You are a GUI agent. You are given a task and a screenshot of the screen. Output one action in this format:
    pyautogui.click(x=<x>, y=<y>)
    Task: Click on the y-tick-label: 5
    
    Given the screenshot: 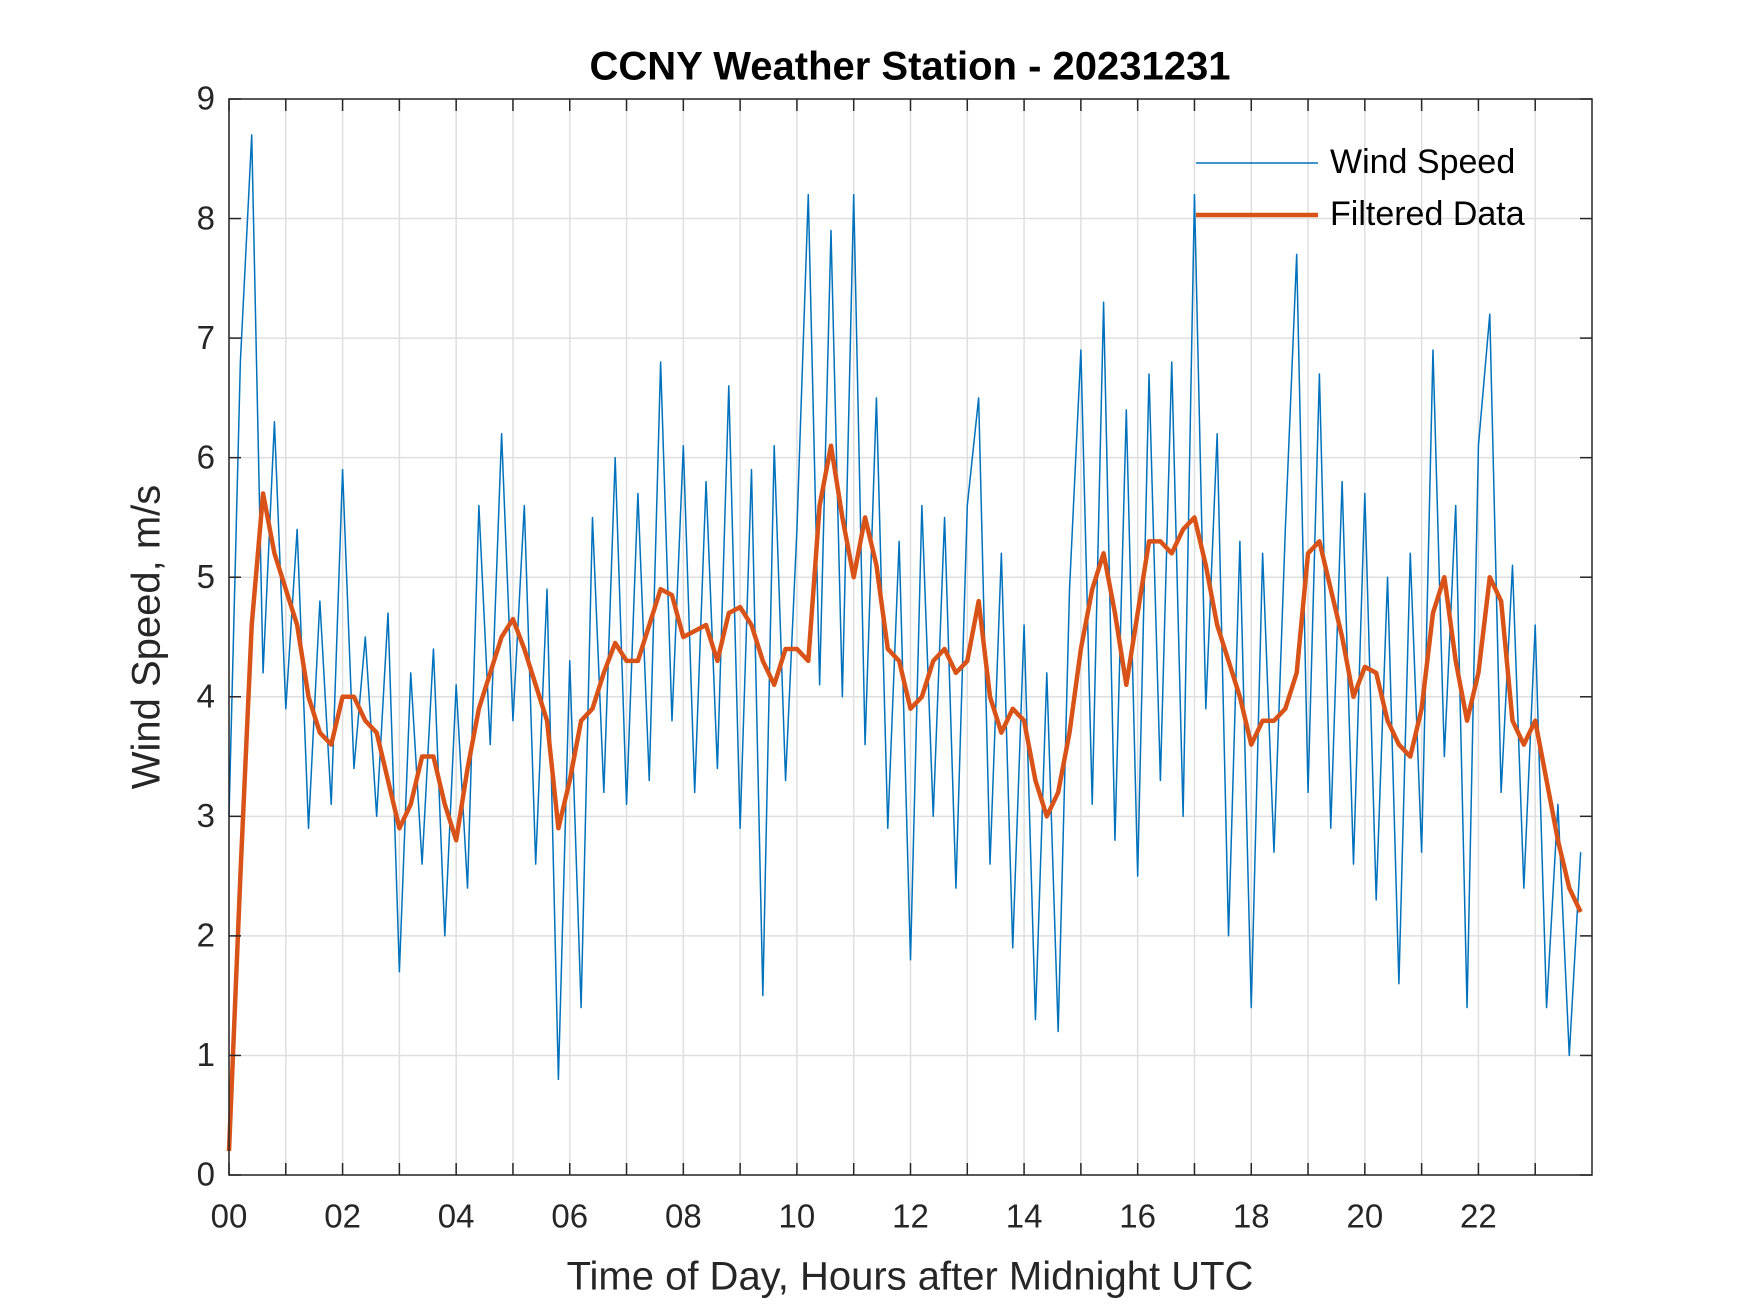 What is the action you would take?
    pyautogui.click(x=206, y=576)
    